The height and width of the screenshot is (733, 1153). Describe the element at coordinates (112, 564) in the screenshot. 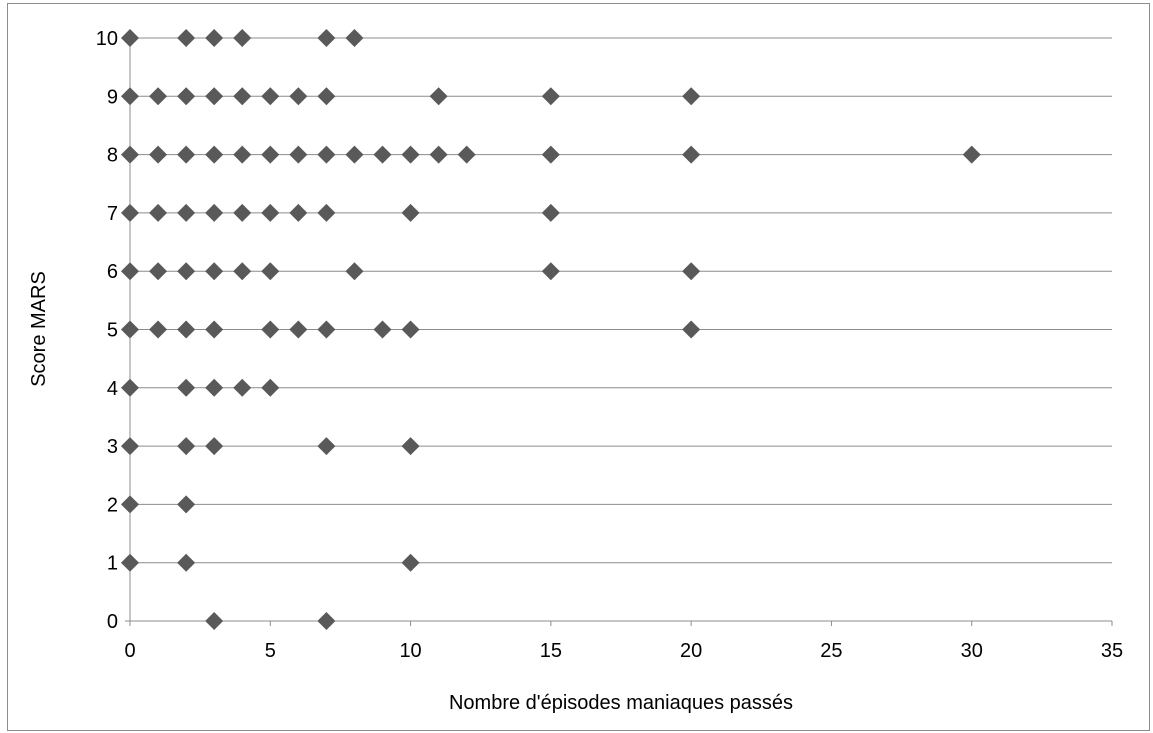

I see `y-tick-label: 1` at that location.